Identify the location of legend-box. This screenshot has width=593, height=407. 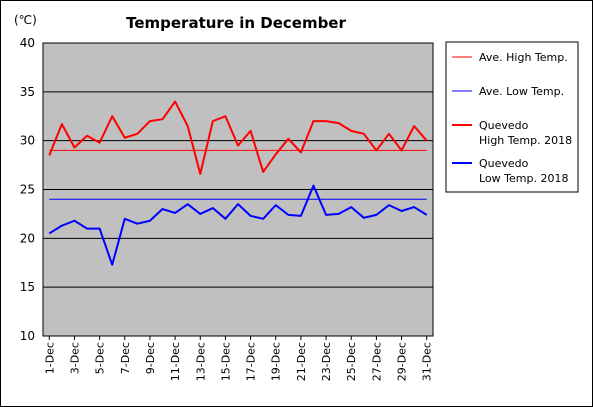
(512, 117).